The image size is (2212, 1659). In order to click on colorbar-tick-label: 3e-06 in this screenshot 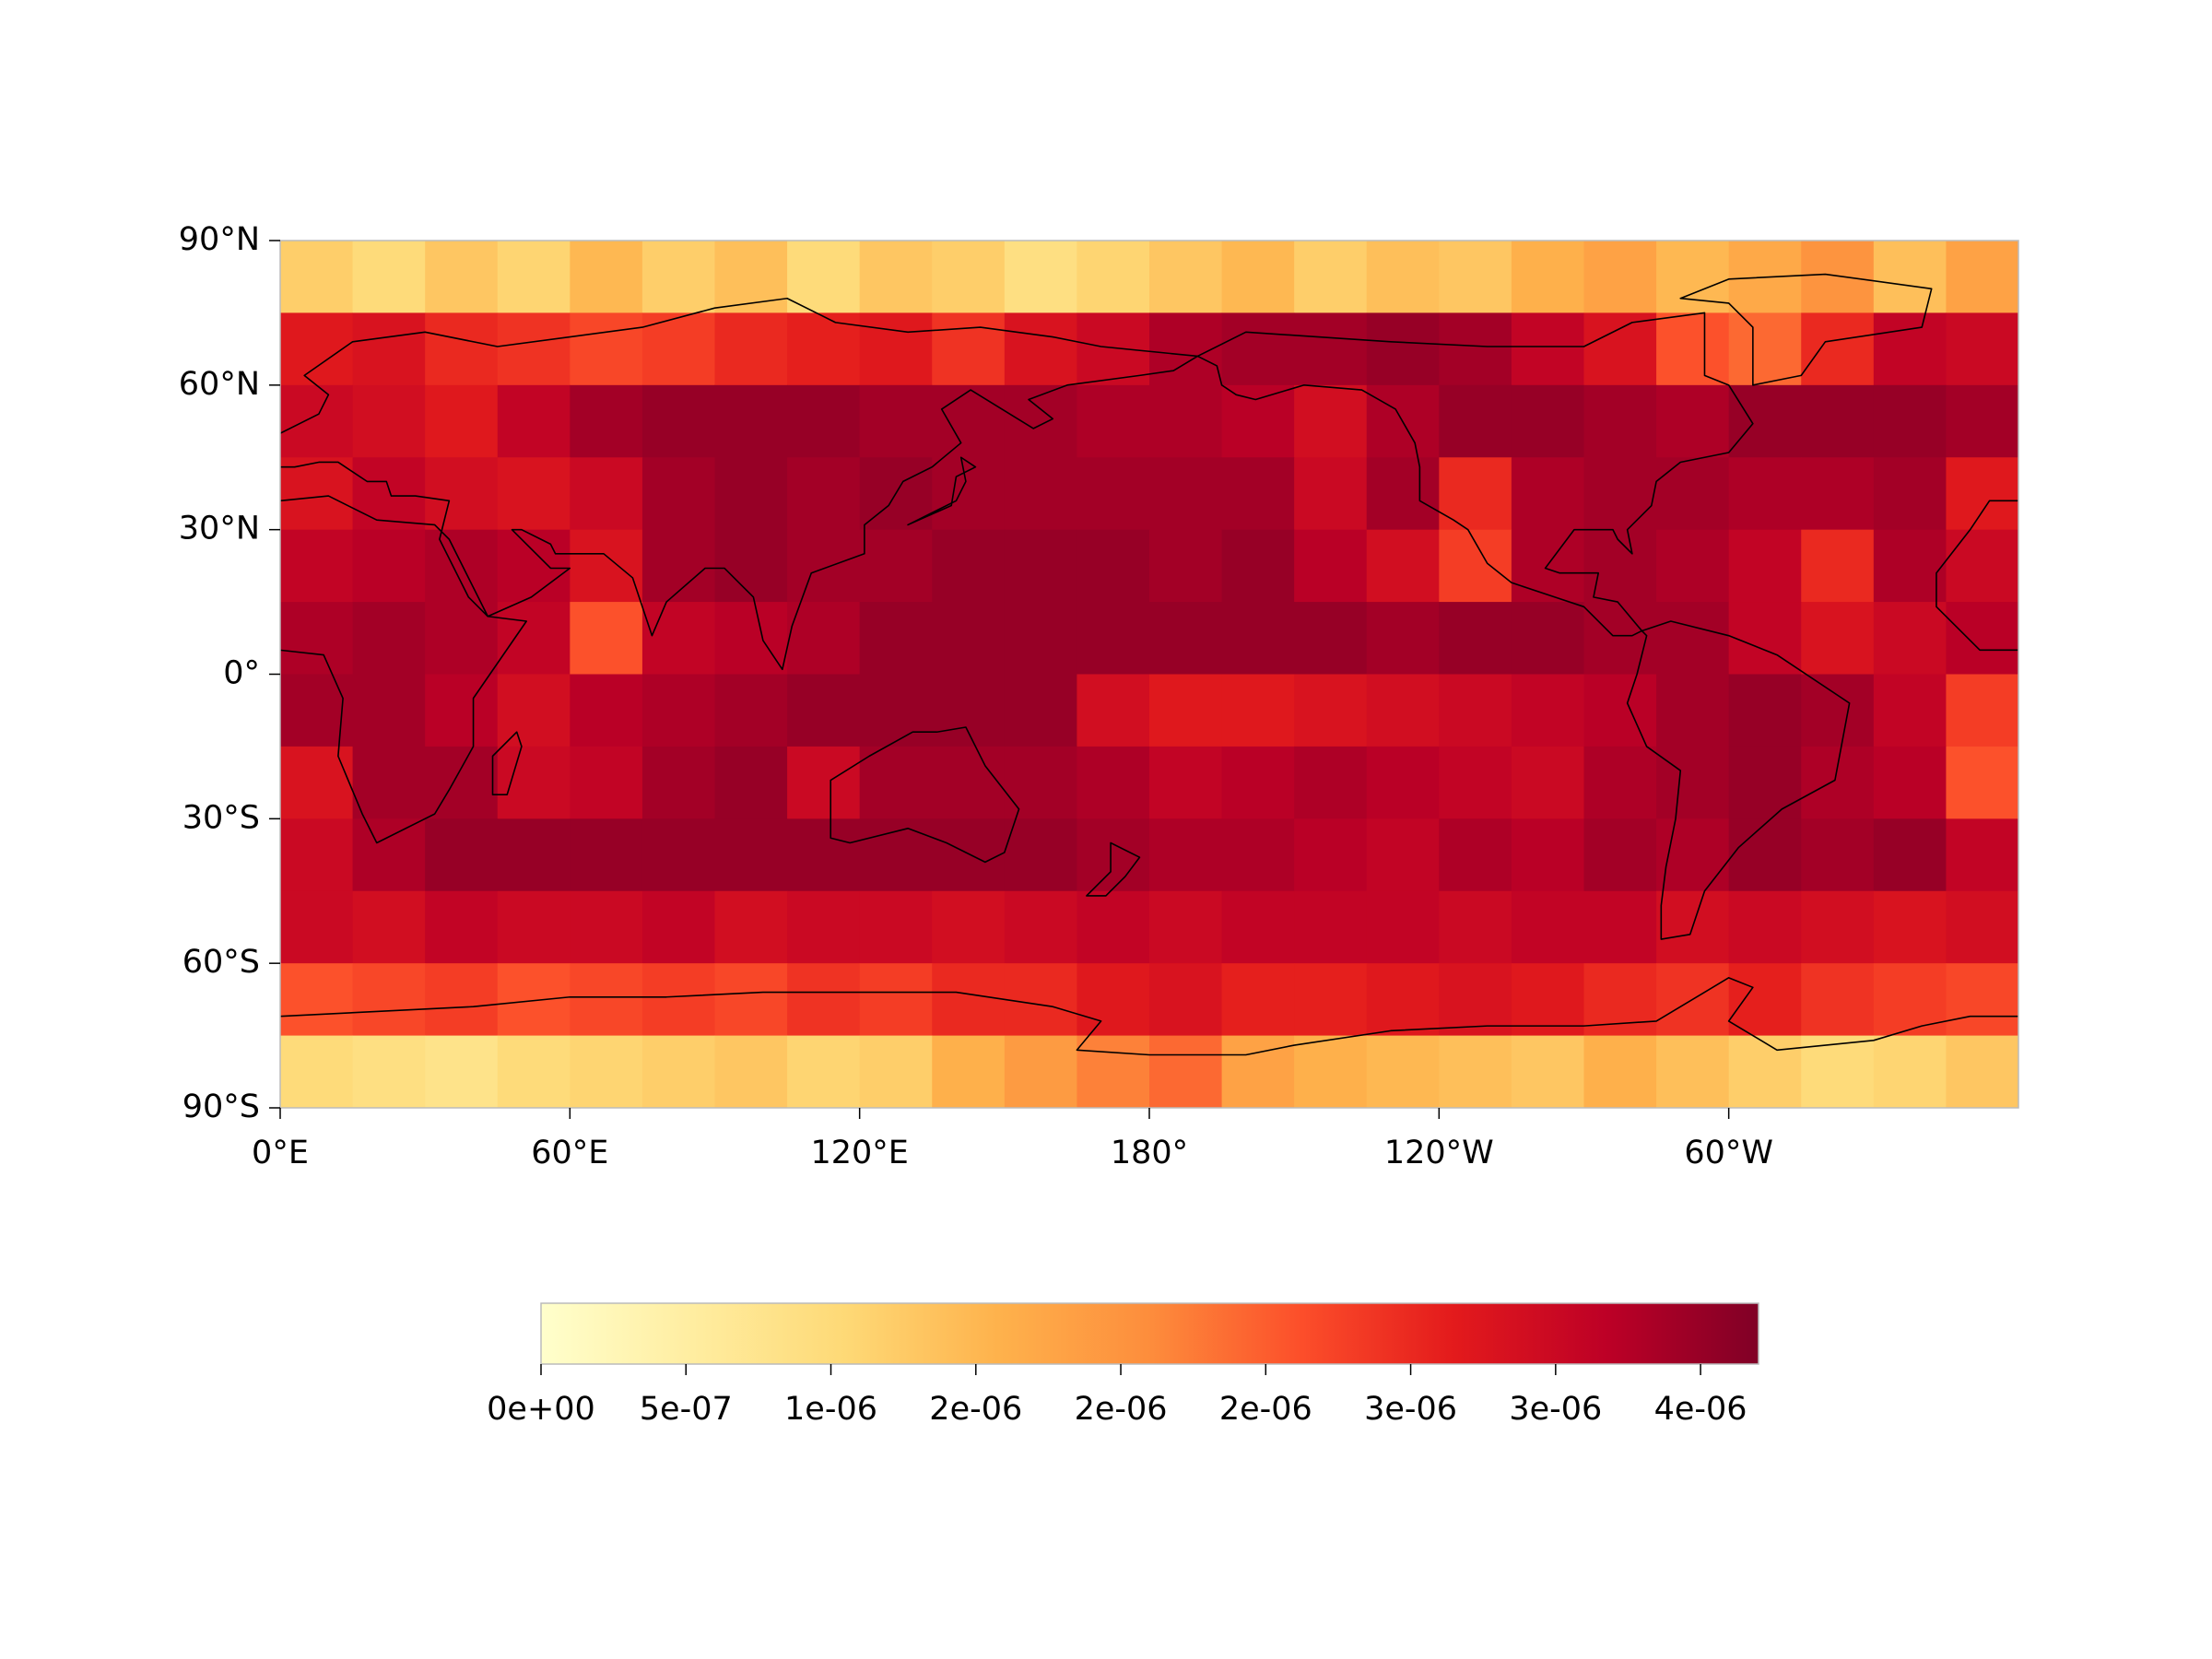, I will do `click(1410, 1409)`.